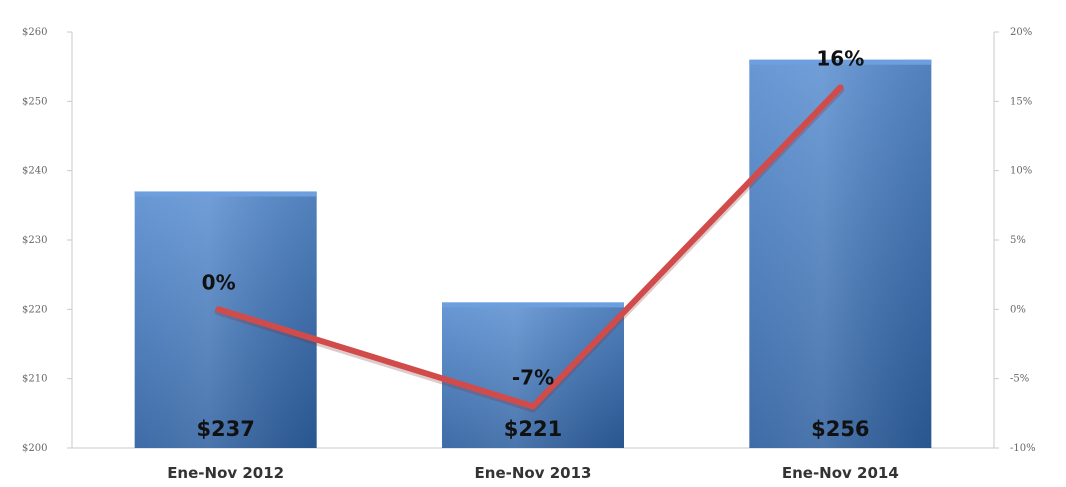 This screenshot has height=487, width=1066. Describe the element at coordinates (34, 240) in the screenshot. I see `left-axis-tick-label: $230` at that location.